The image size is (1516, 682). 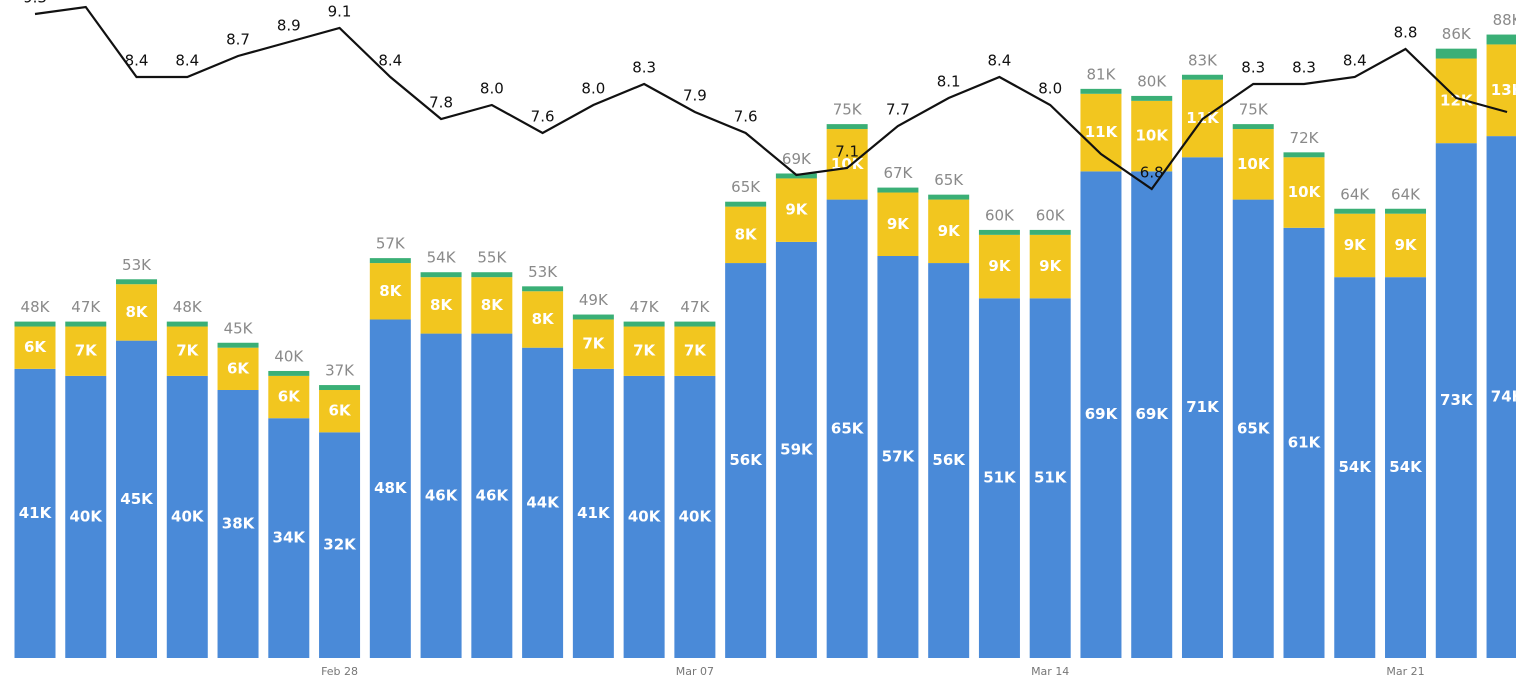 What do you see at coordinates (848, 110) in the screenshot?
I see `total-label: 75K` at bounding box center [848, 110].